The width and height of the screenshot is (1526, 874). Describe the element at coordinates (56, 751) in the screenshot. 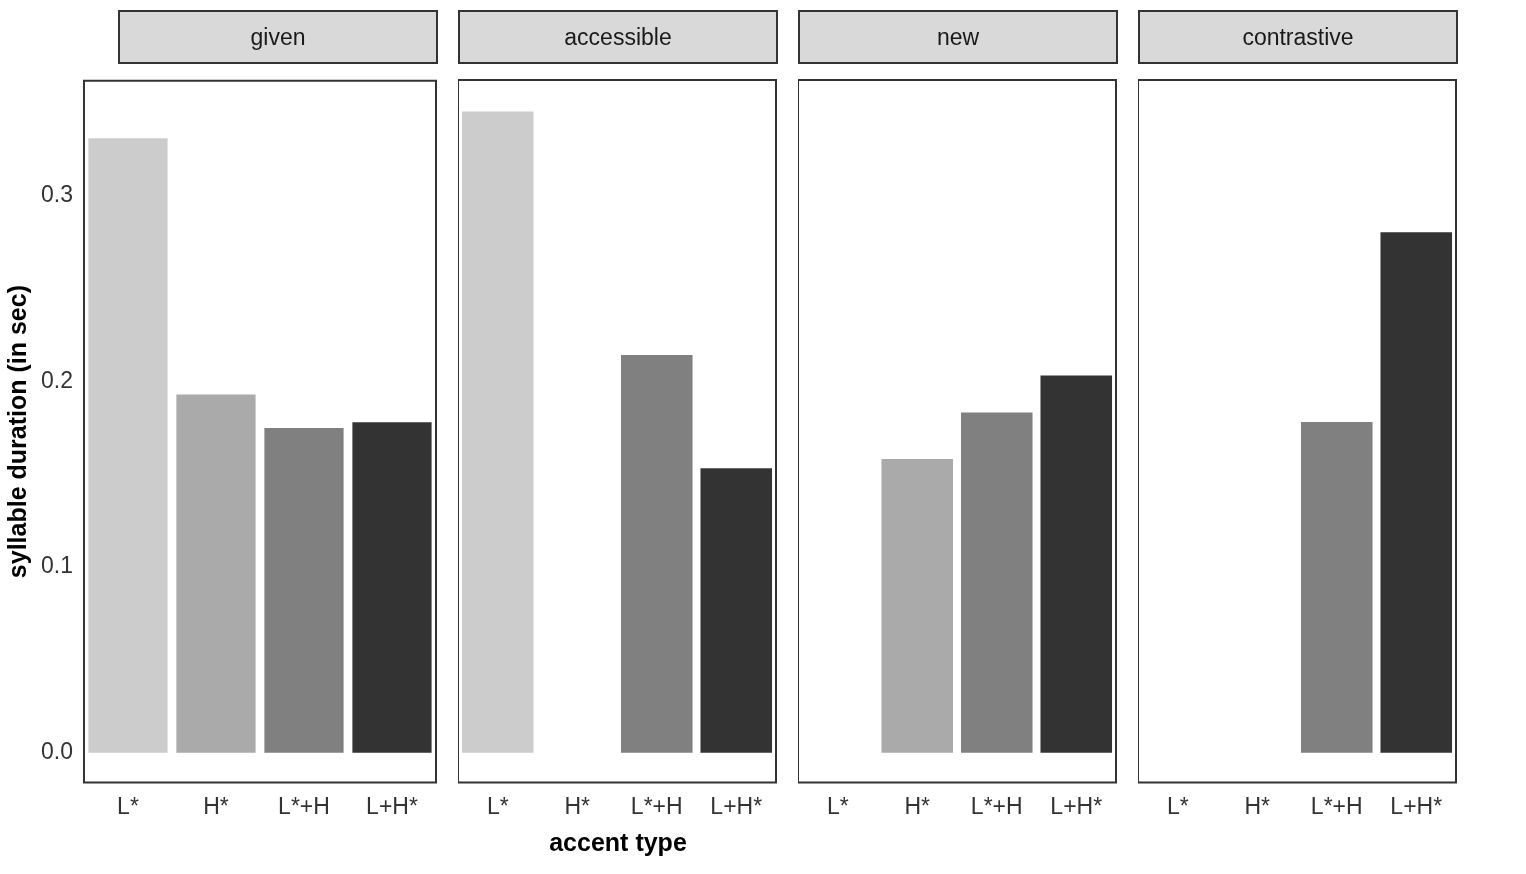

I see `y-tick-label: 0.0` at that location.